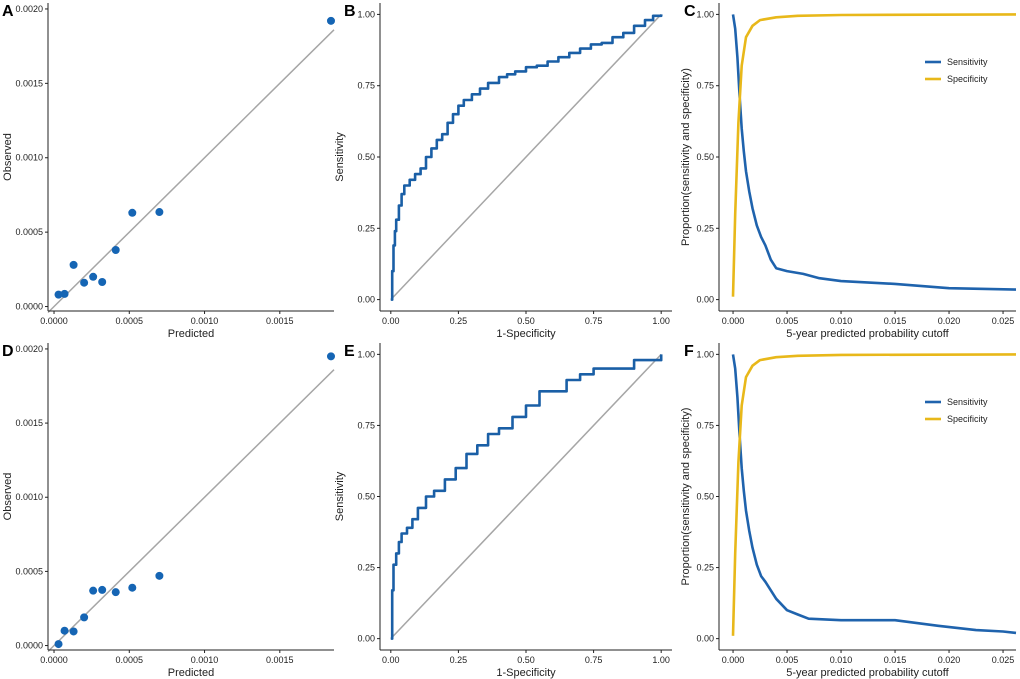 The image size is (1020, 679). Describe the element at coordinates (350, 11) in the screenshot. I see `panel-letter: B` at that location.